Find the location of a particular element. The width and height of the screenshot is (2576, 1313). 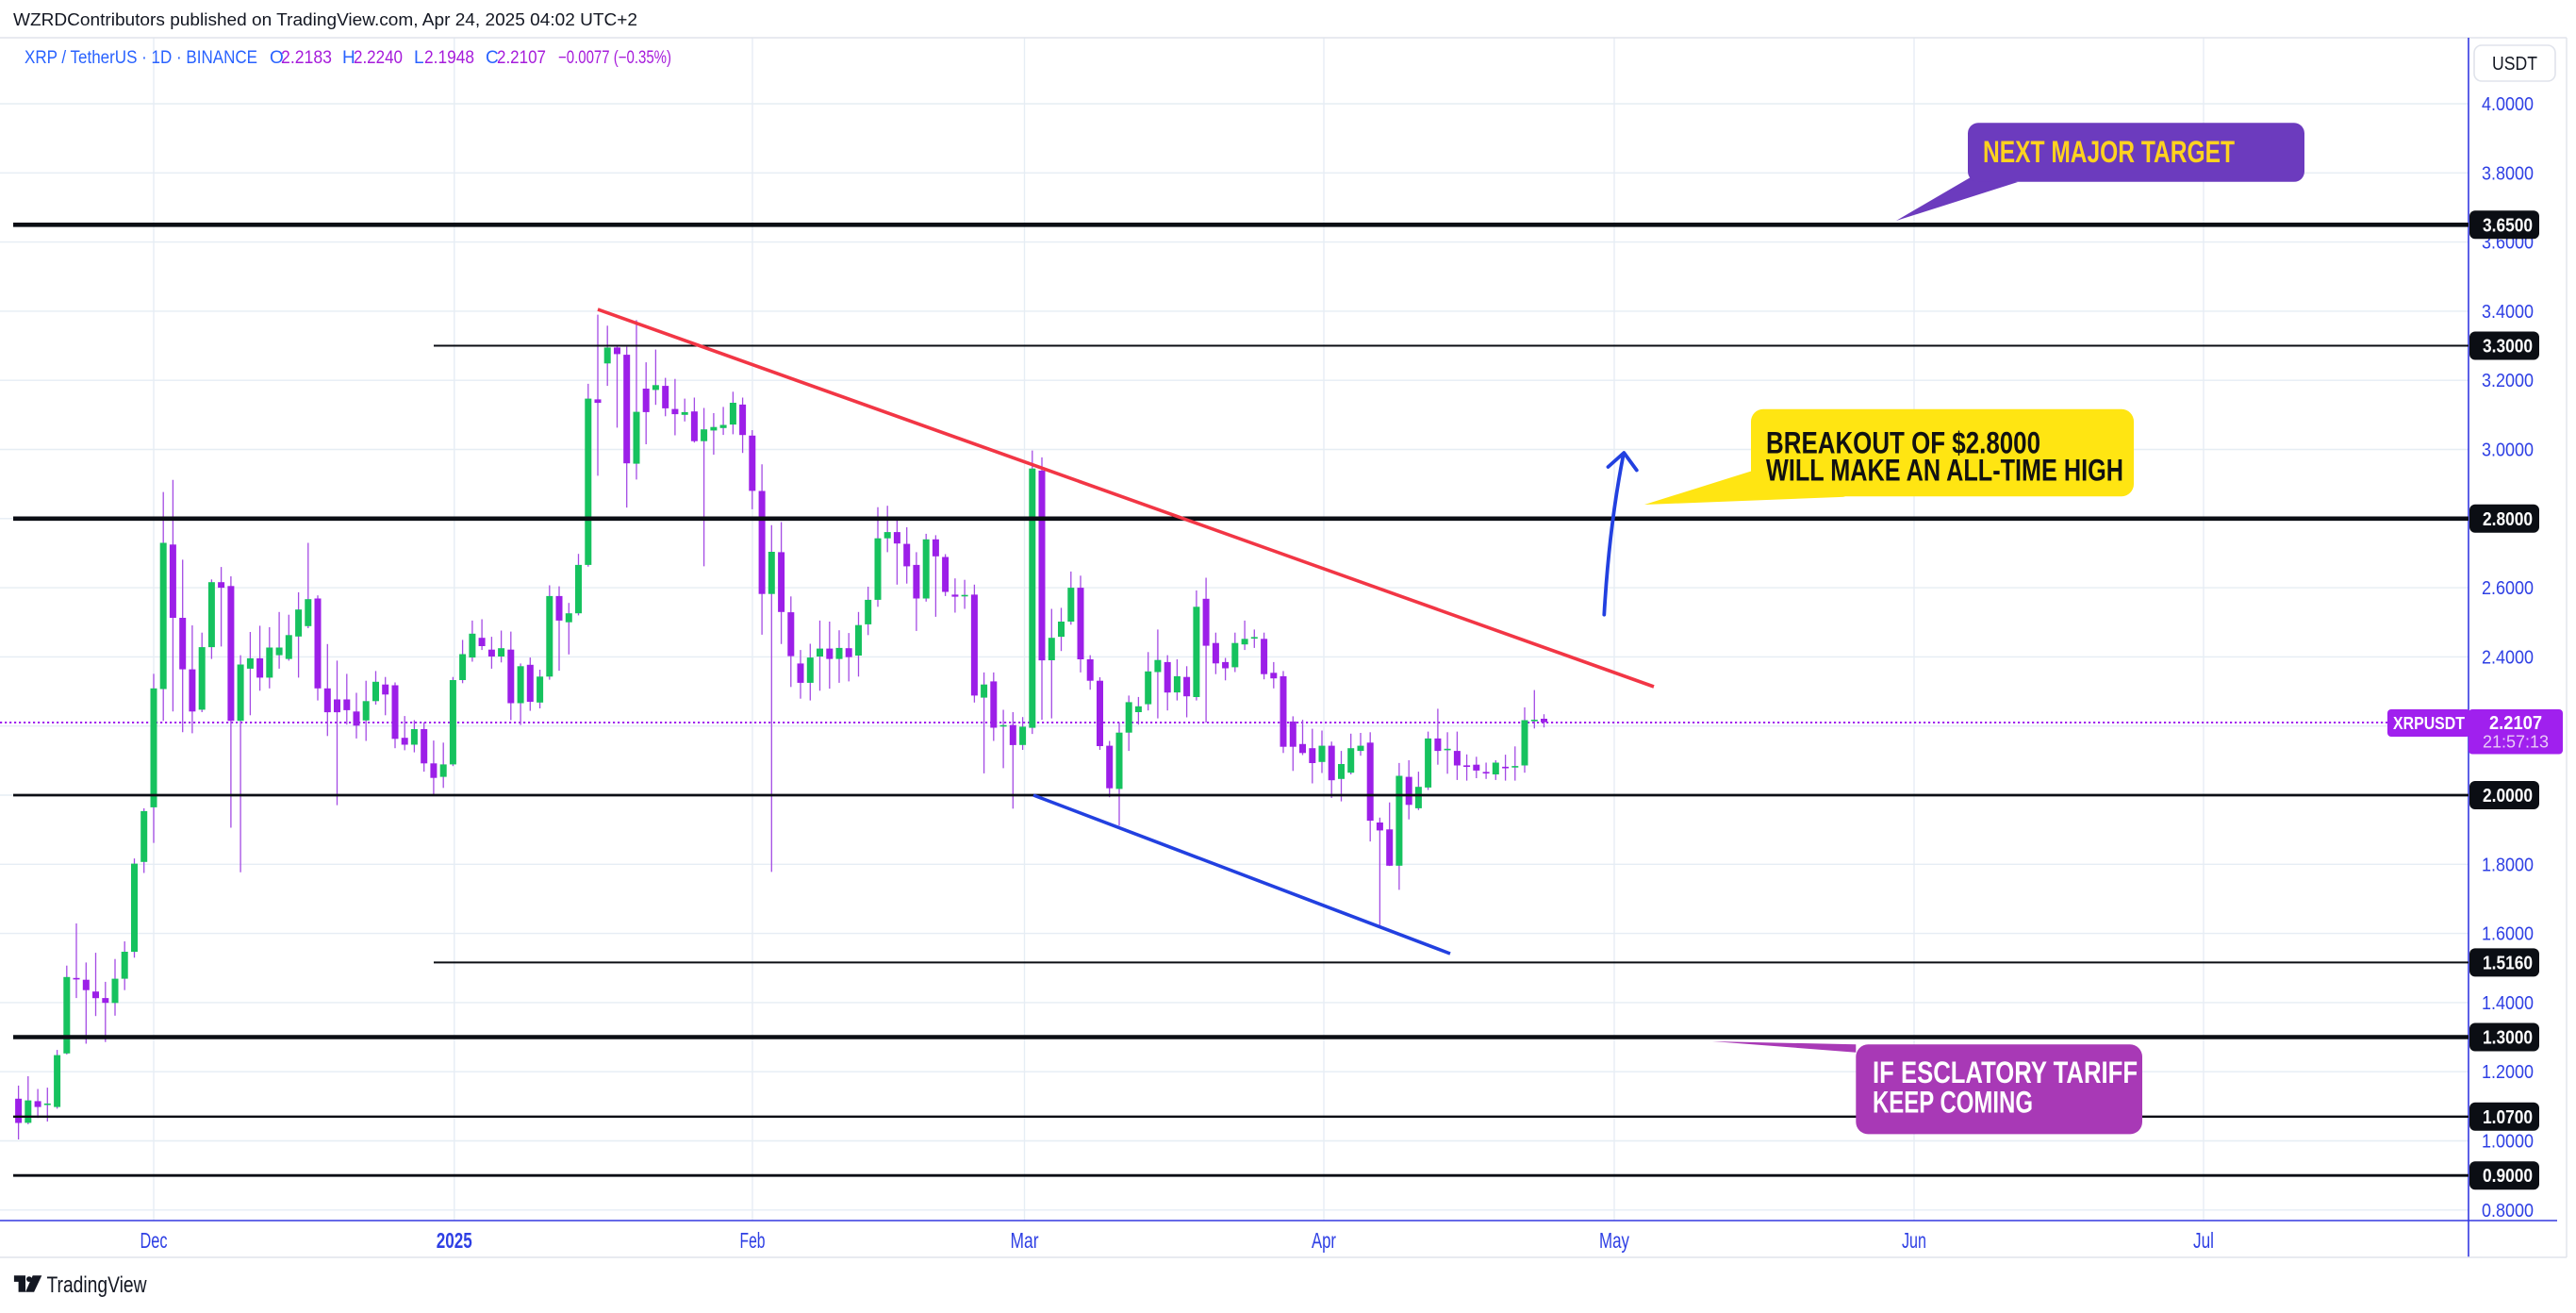

svg-text: 2.6000 is located at coordinates (2508, 588).